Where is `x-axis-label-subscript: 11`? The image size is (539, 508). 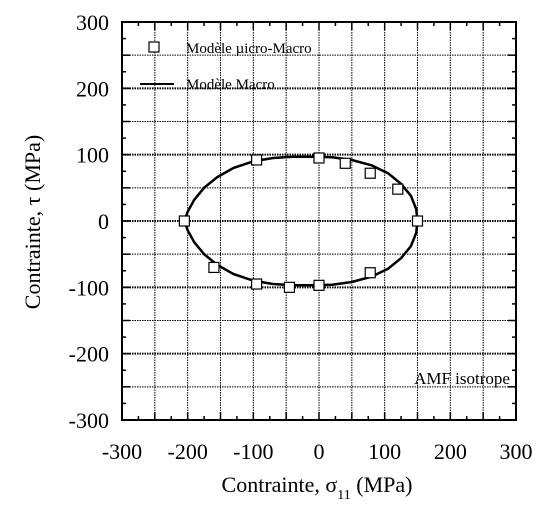
x-axis-label-subscript: 11 is located at coordinates (343, 495).